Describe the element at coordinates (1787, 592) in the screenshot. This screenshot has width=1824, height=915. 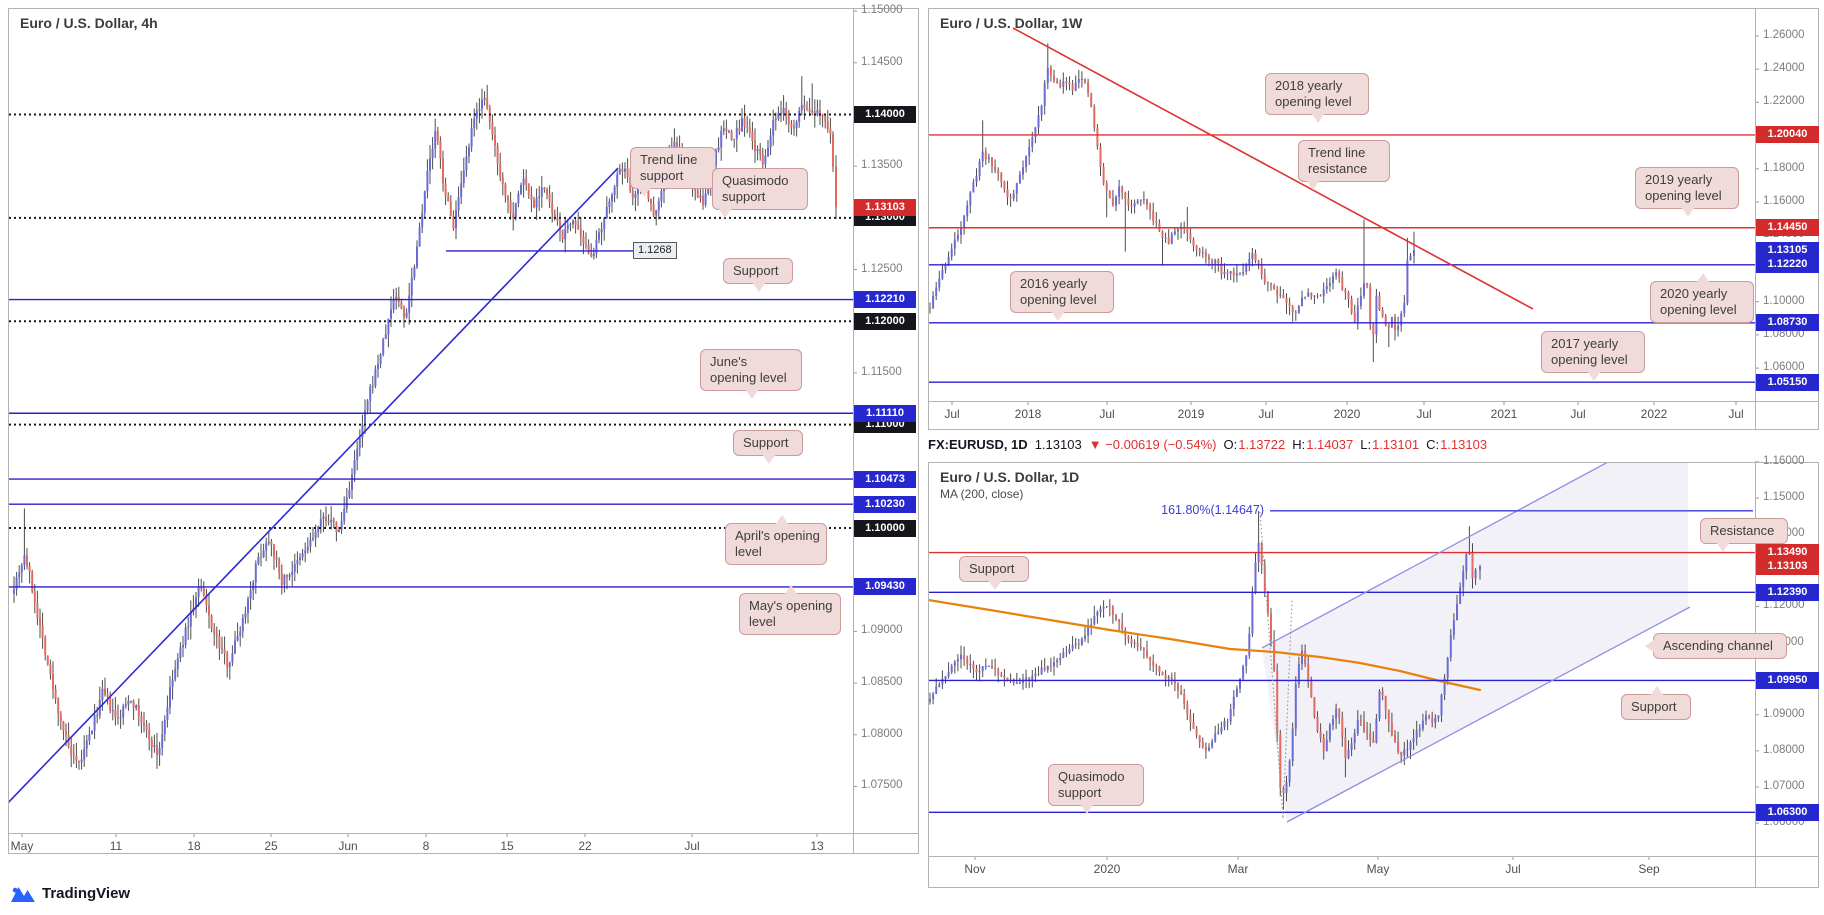
I see `price-badge-blue: 1.12390` at that location.